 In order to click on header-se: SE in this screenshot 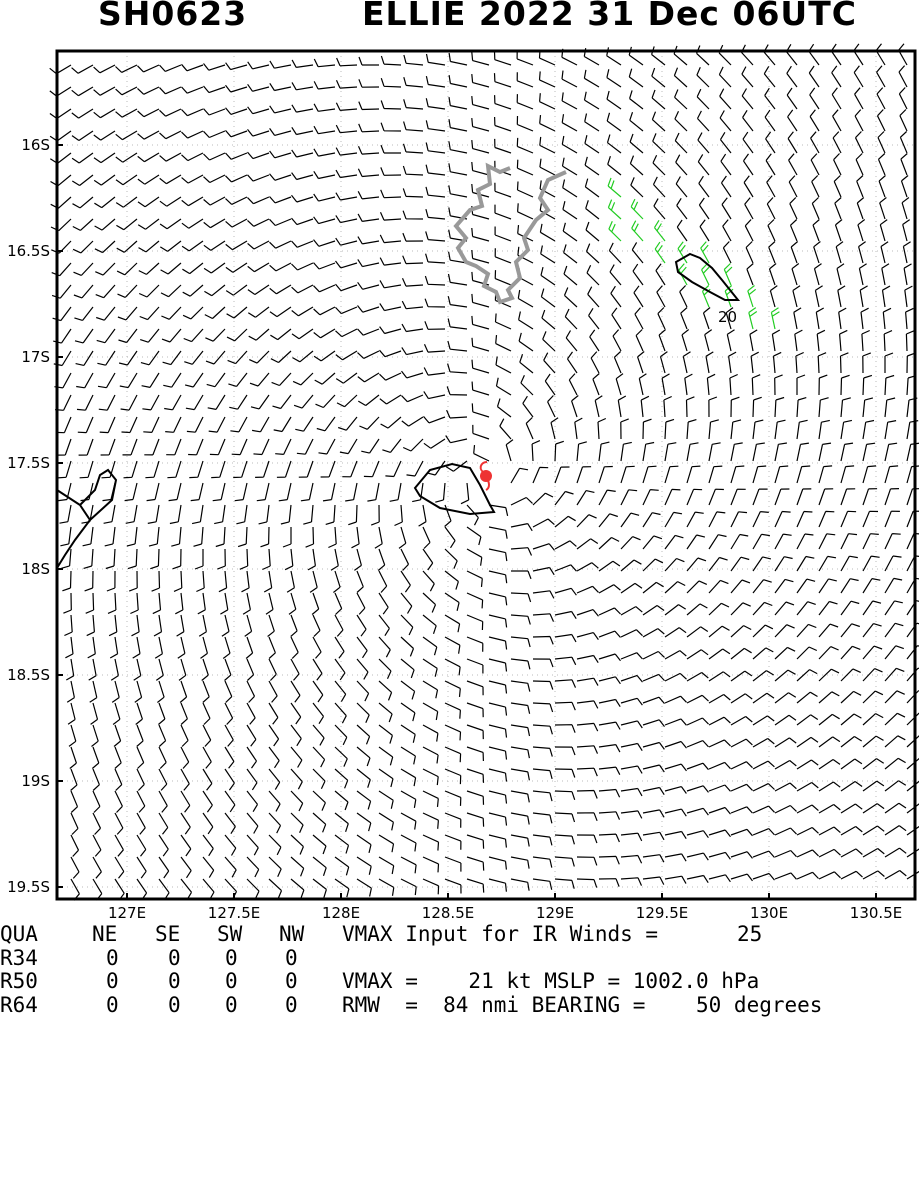, I will do `click(168, 934)`.